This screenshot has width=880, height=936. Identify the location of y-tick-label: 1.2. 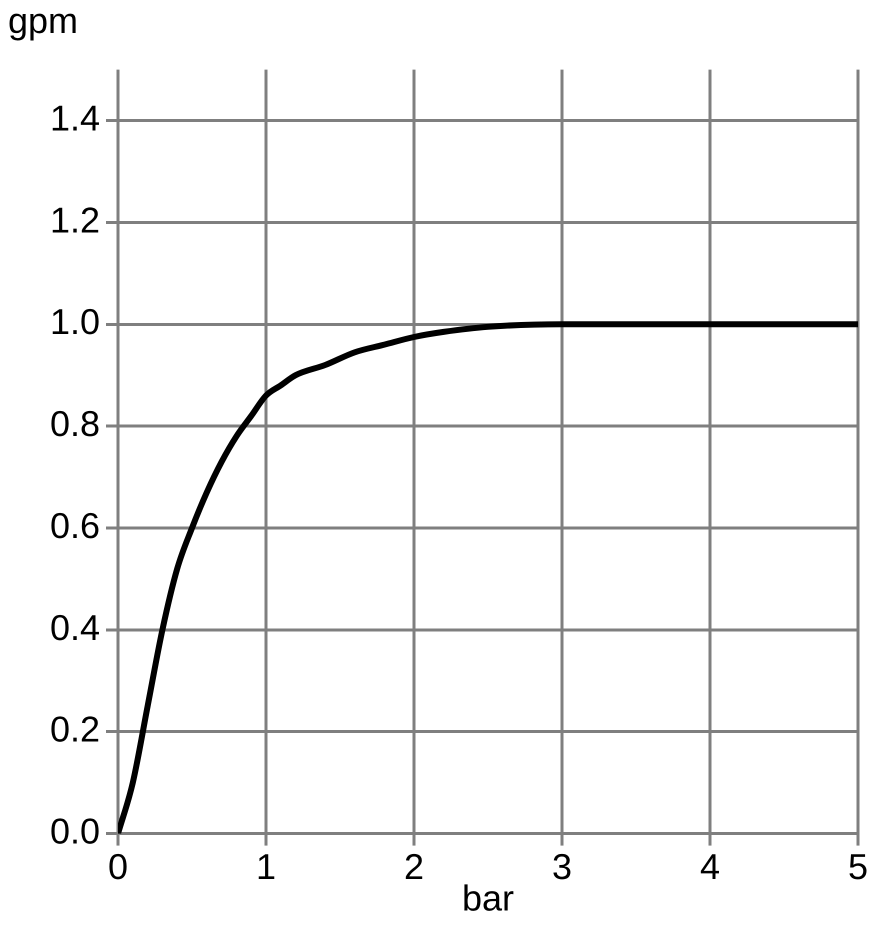
(75, 219).